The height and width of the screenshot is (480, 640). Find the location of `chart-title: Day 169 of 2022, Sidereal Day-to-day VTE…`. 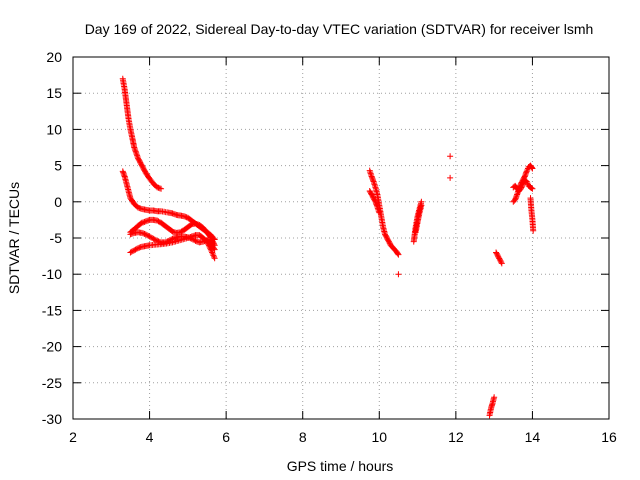

chart-title: Day 169 of 2022, Sidereal Day-to-day VTE… is located at coordinates (339, 29).